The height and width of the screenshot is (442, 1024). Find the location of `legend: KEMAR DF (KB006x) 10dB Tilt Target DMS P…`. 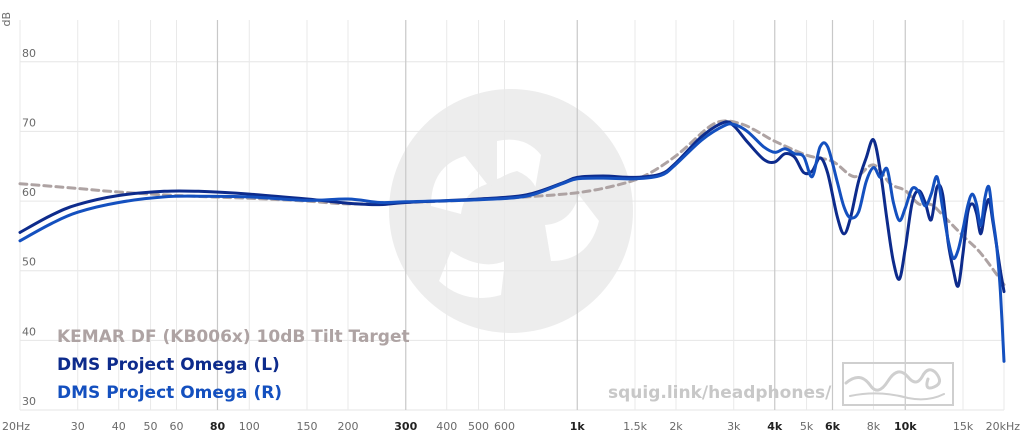

legend: KEMAR DF (KB006x) 10dB Tilt Target DMS P… is located at coordinates (233, 365).